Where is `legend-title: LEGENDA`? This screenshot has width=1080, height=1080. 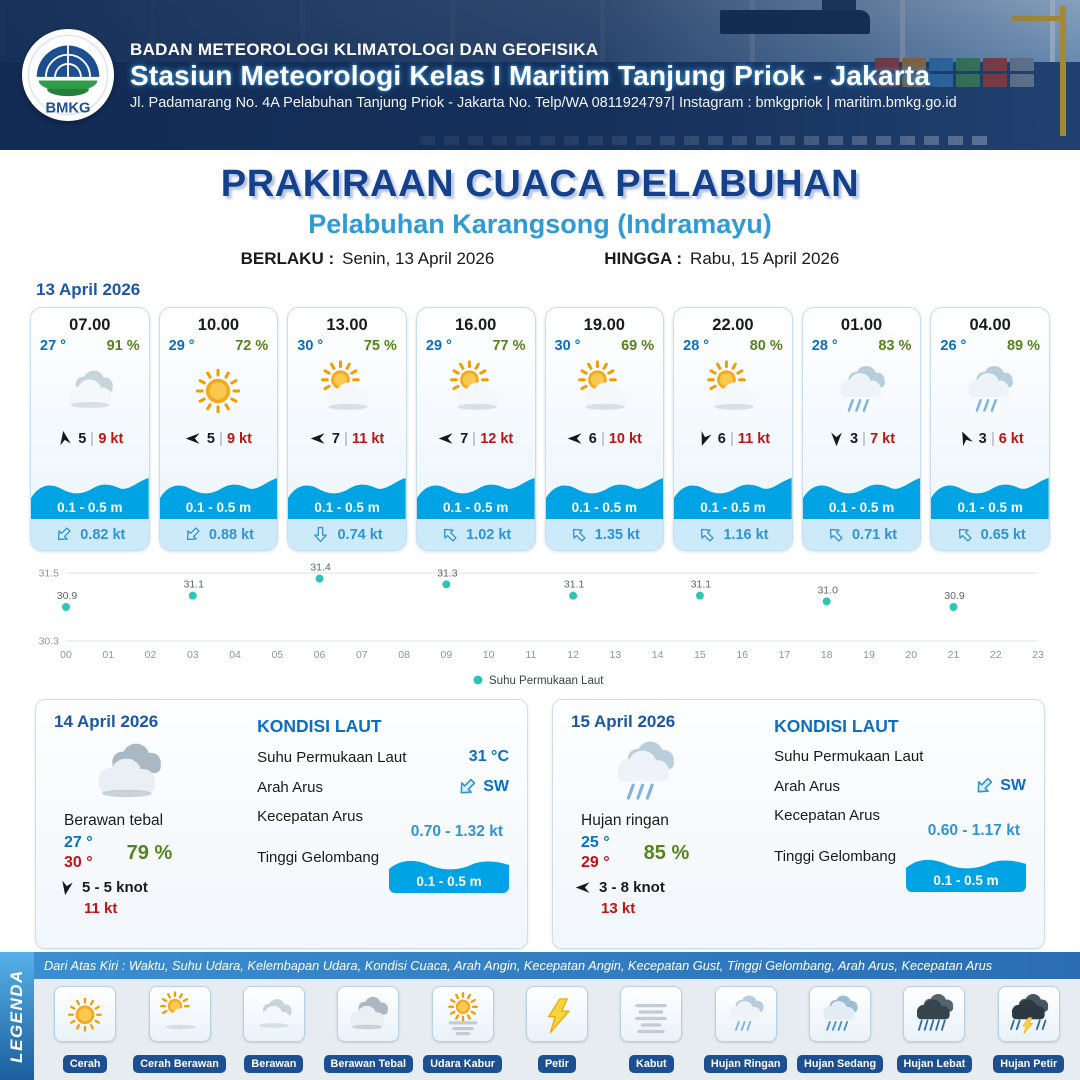
legend-title: LEGENDA is located at coordinates (16, 1016).